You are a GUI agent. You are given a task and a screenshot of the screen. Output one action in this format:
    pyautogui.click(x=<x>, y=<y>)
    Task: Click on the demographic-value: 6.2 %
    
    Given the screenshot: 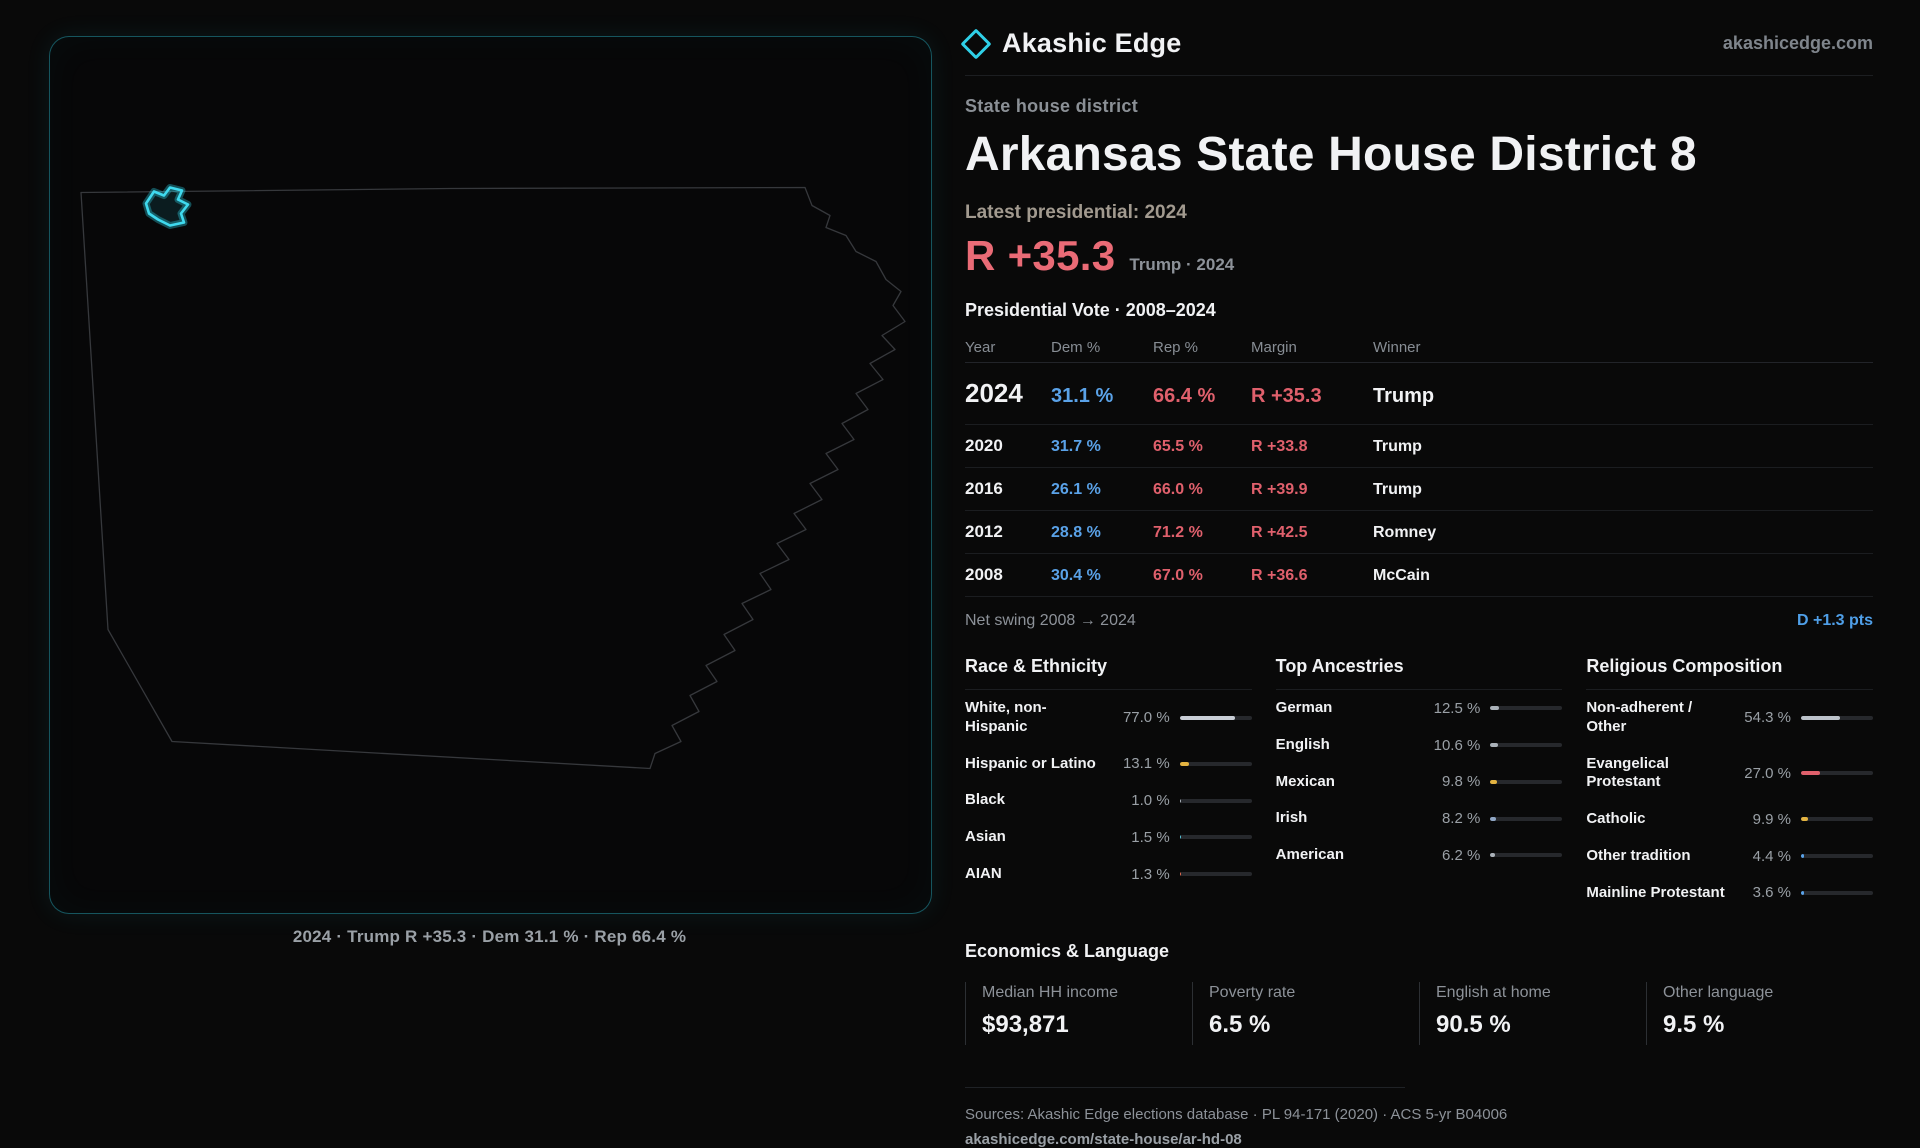 What is the action you would take?
    pyautogui.click(x=1461, y=855)
    